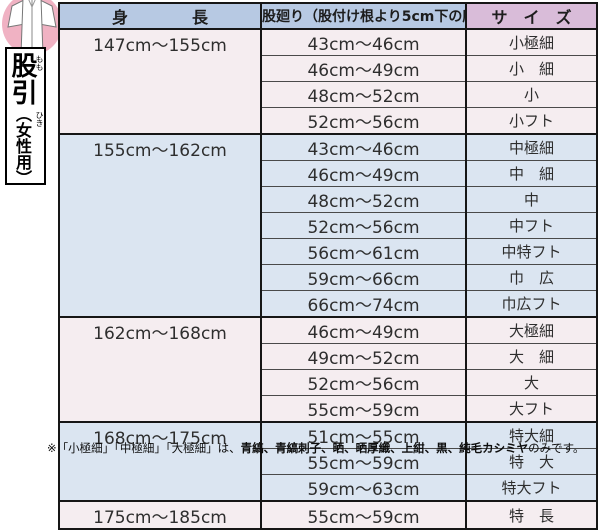 The image size is (600, 530). Describe the element at coordinates (160, 515) in the screenshot. I see `height-cell: 175cm～185cm` at that location.